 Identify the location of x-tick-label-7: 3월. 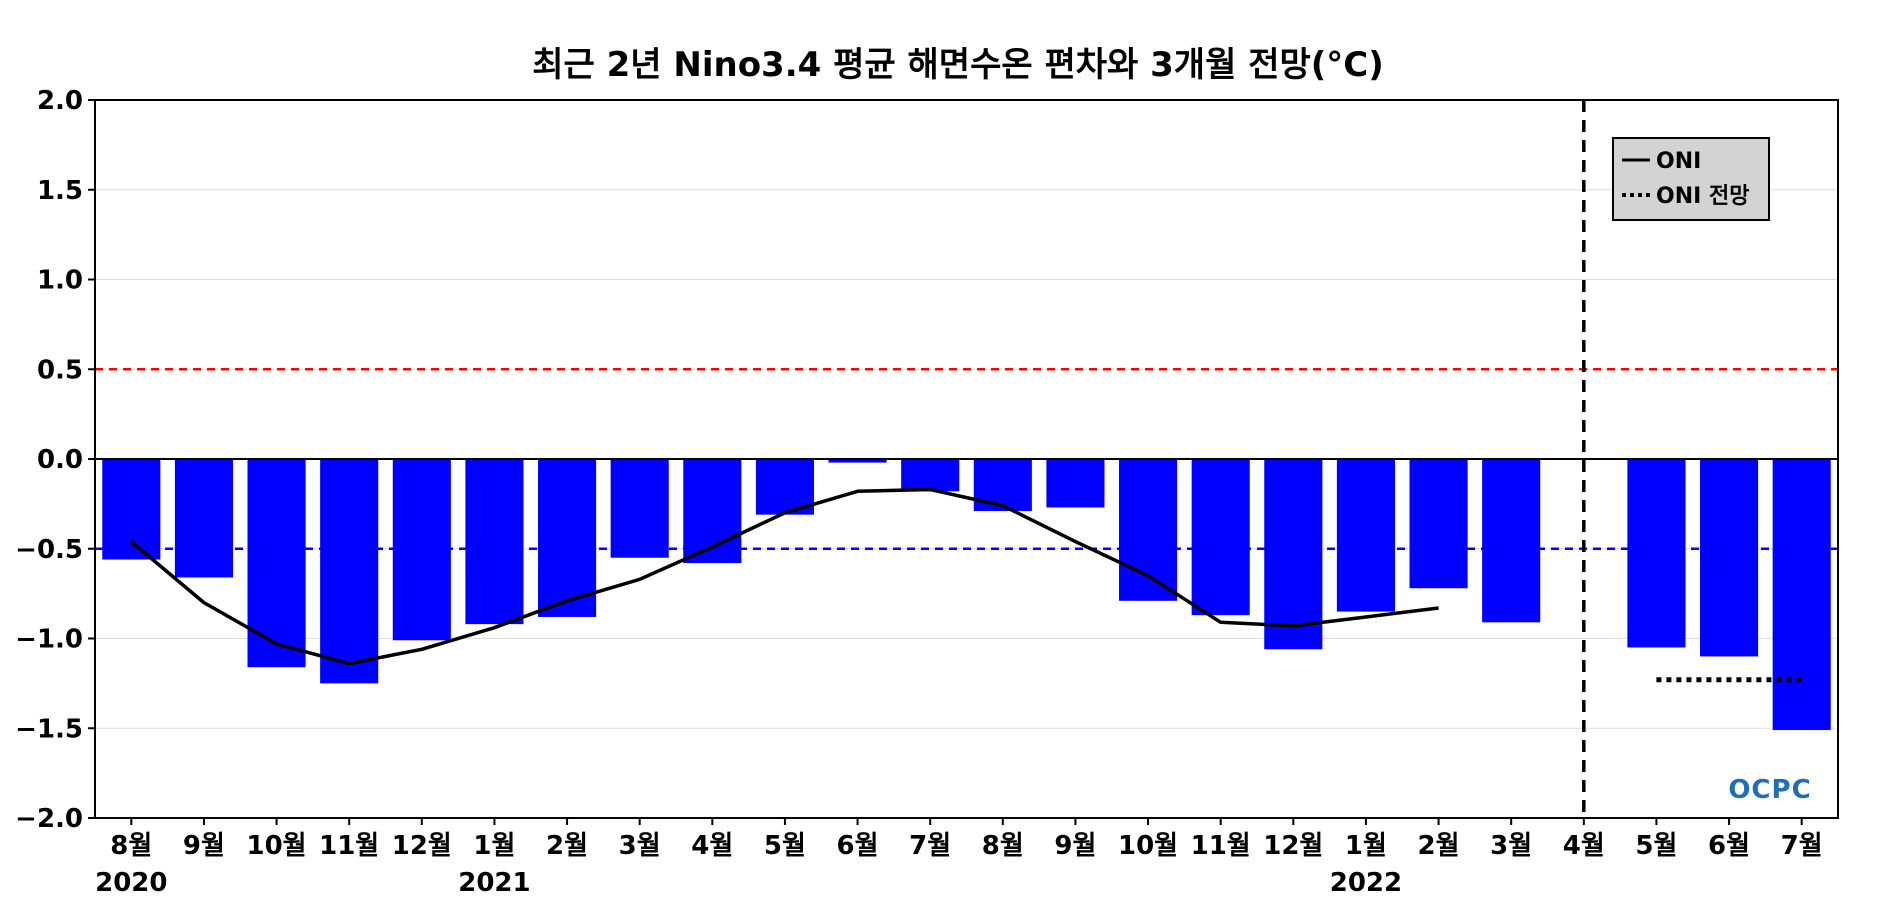
(640, 846).